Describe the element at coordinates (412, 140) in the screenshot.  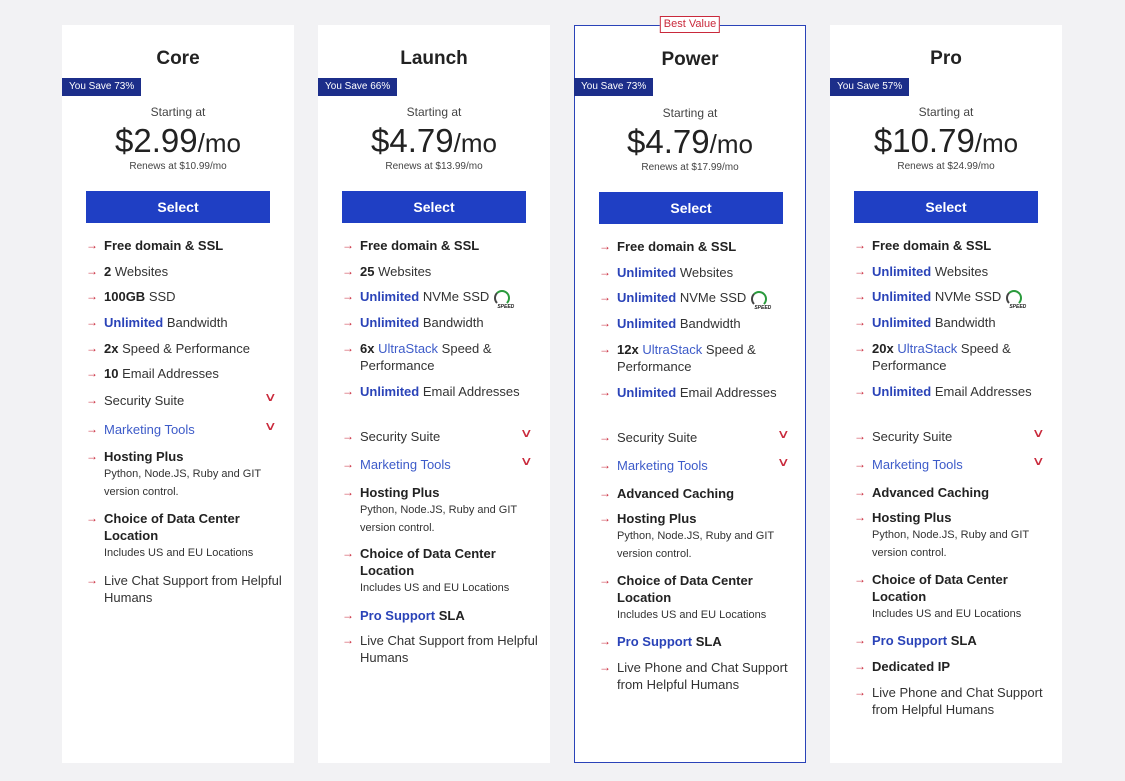
I see `price-amount: $4.79` at that location.